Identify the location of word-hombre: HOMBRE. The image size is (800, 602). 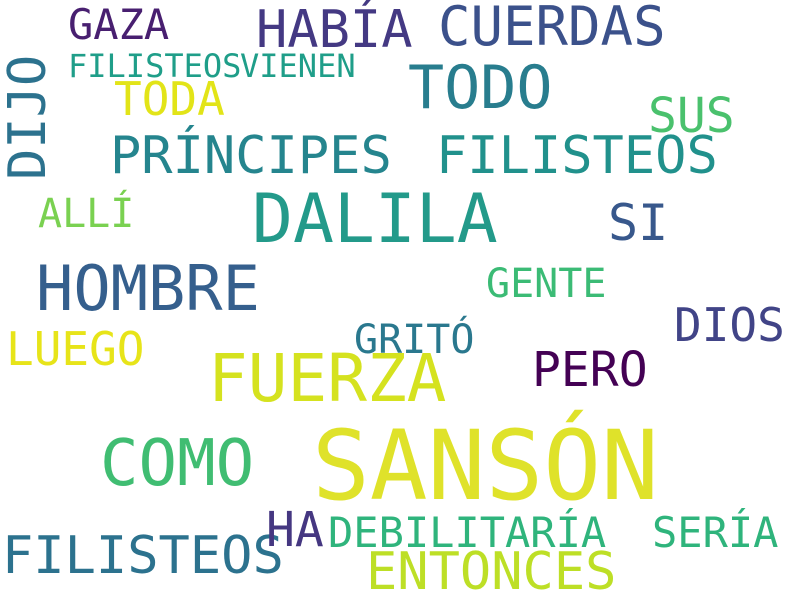
(148, 288).